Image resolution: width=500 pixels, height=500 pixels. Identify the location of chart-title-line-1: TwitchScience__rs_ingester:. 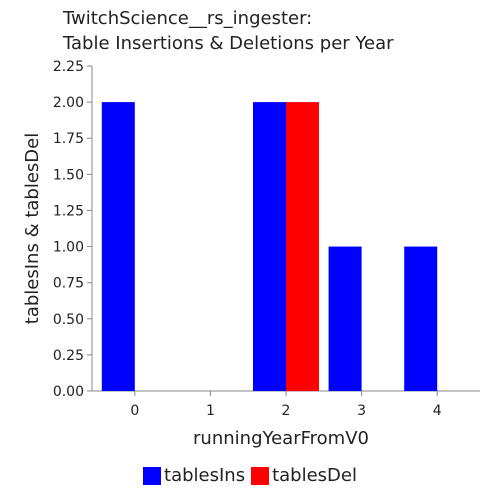
(188, 18).